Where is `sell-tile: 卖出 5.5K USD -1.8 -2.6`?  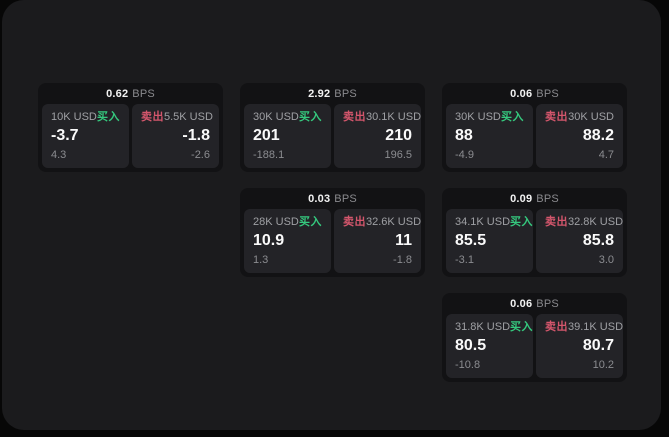
sell-tile: 卖出 5.5K USD -1.8 -2.6 is located at coordinates (175, 136).